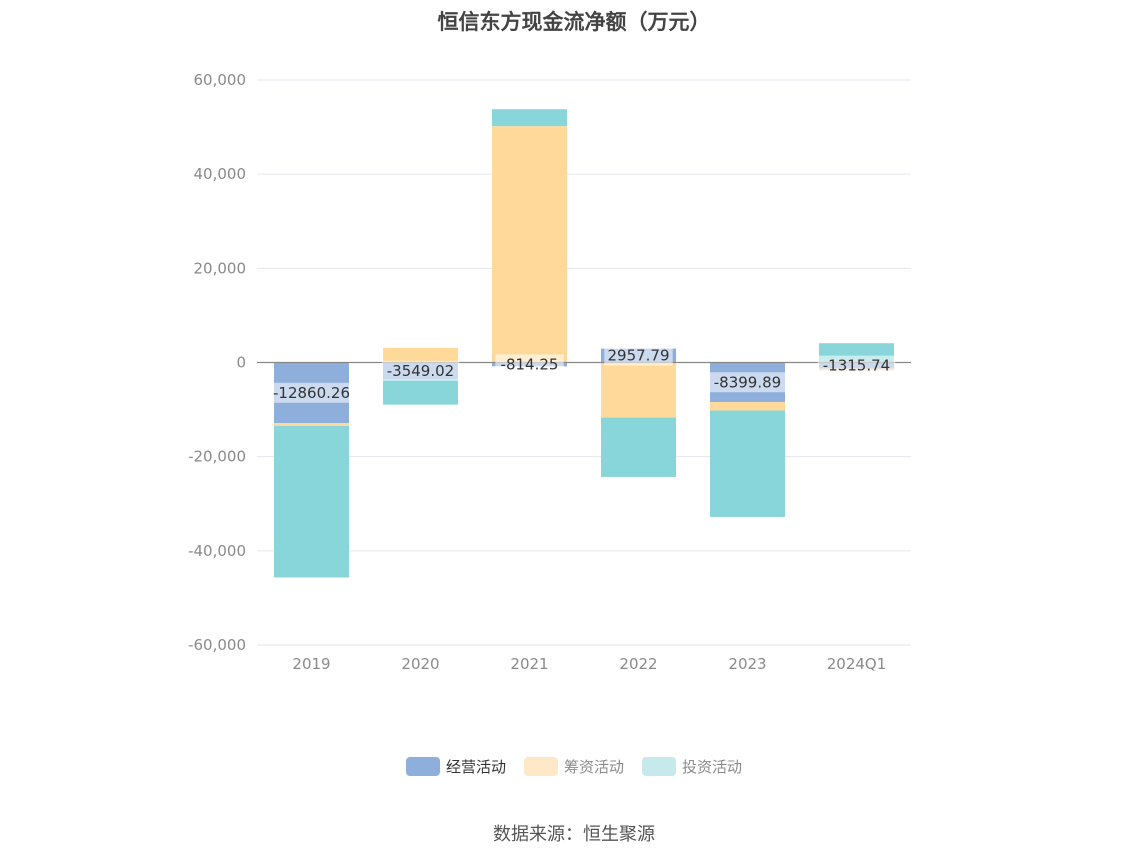  I want to click on y-tick-label: -60,000, so click(217, 645).